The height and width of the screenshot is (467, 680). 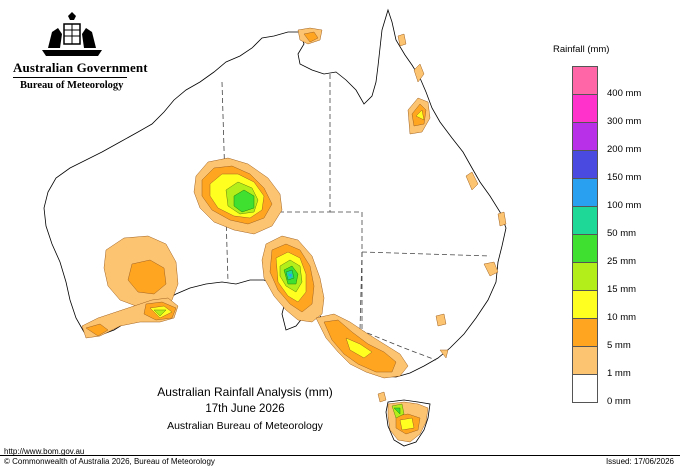 I want to click on coat-of-arms-logo, so click(x=72, y=34).